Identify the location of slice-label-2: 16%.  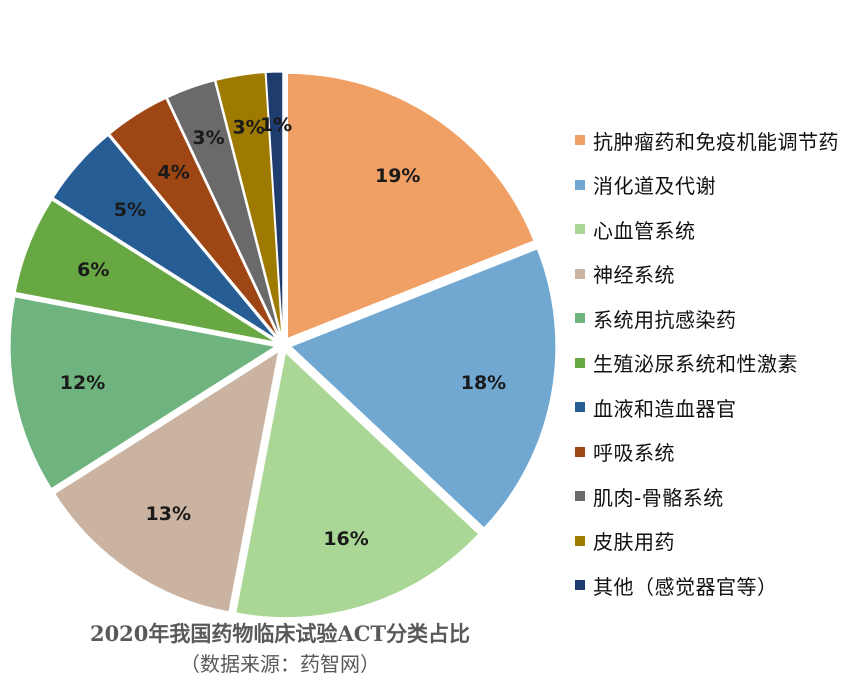
(345, 539).